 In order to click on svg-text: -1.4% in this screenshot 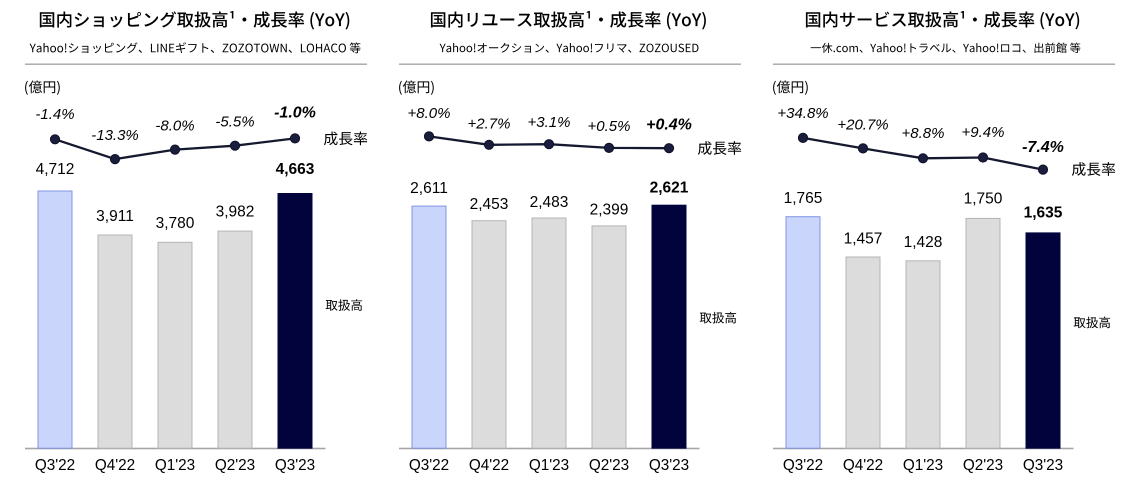, I will do `click(54, 114)`.